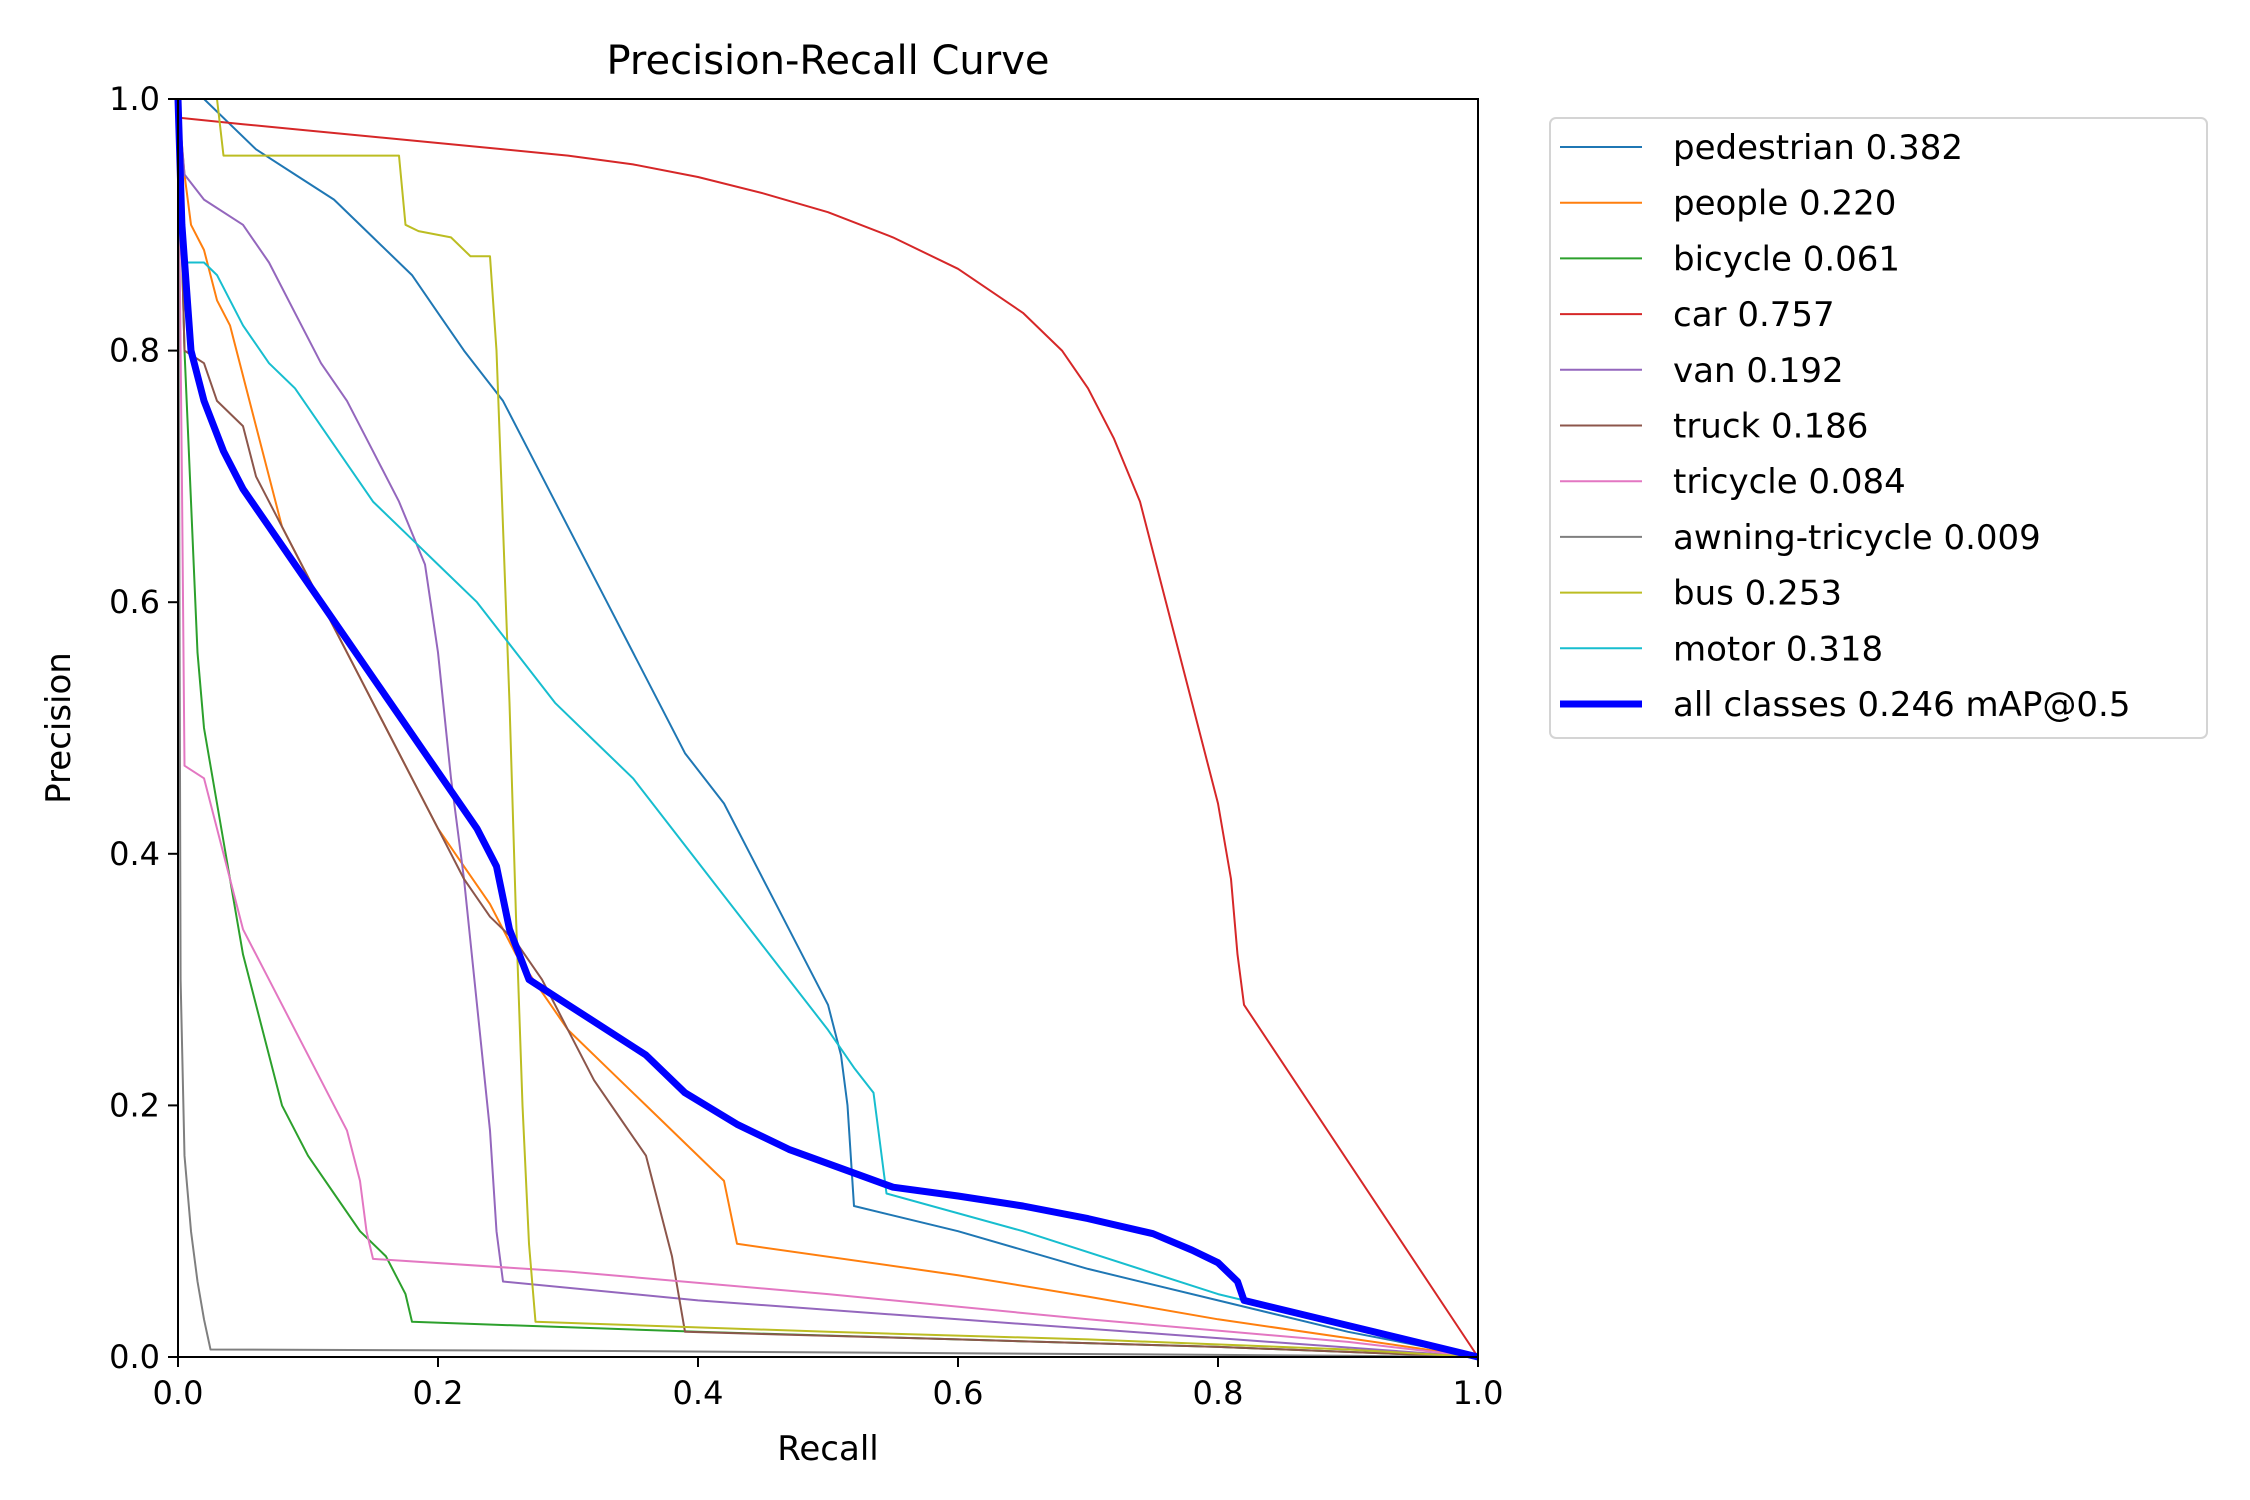 Image resolution: width=2250 pixels, height=1500 pixels. Describe the element at coordinates (59, 728) in the screenshot. I see `y-axis-label: Precision` at that location.